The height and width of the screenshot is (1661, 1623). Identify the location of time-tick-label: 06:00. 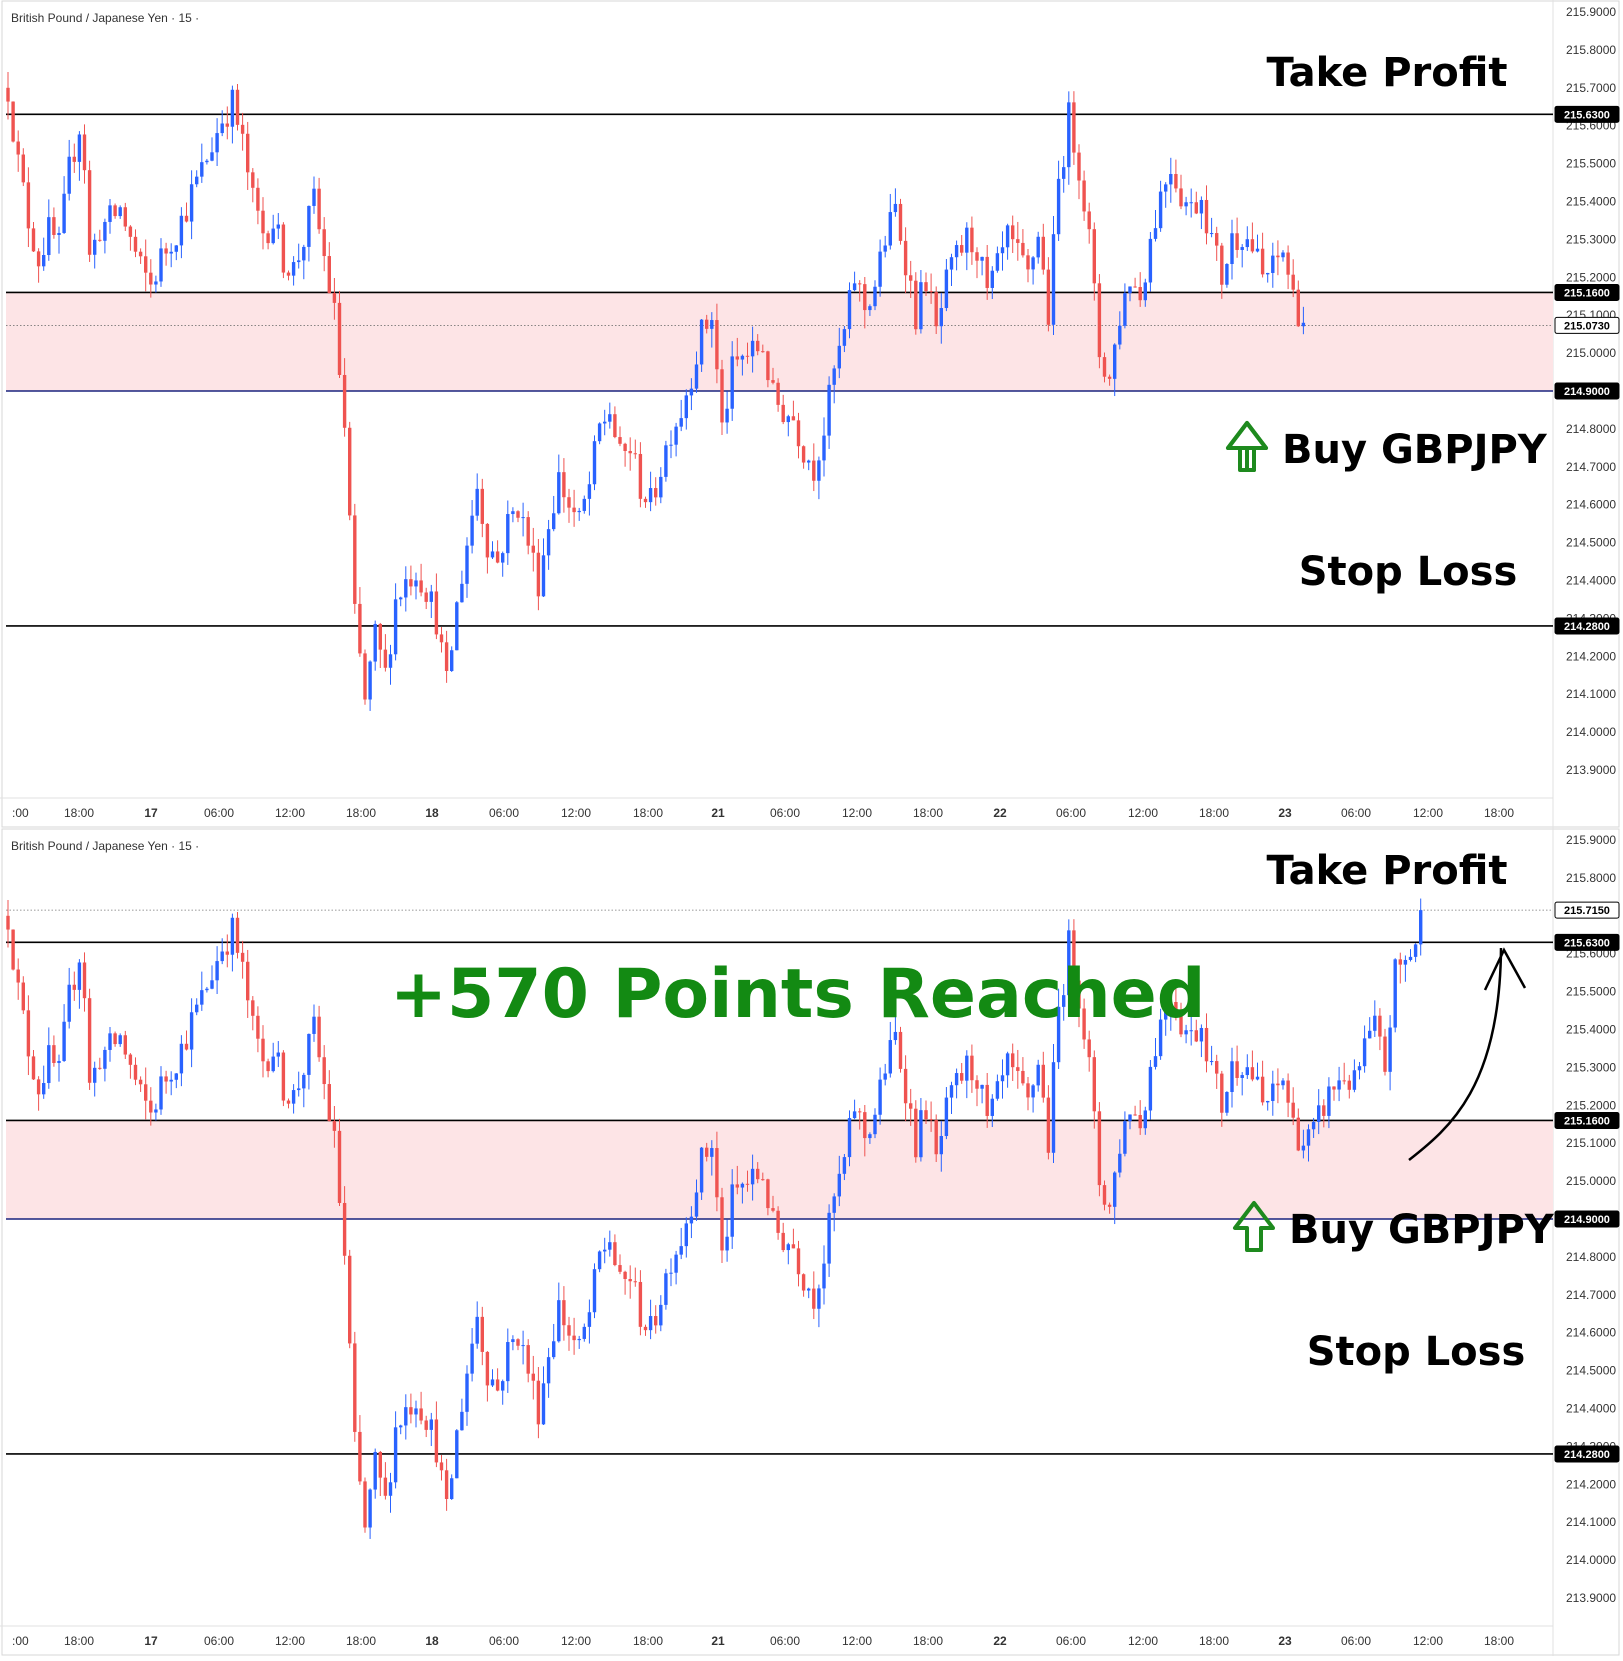
(785, 813).